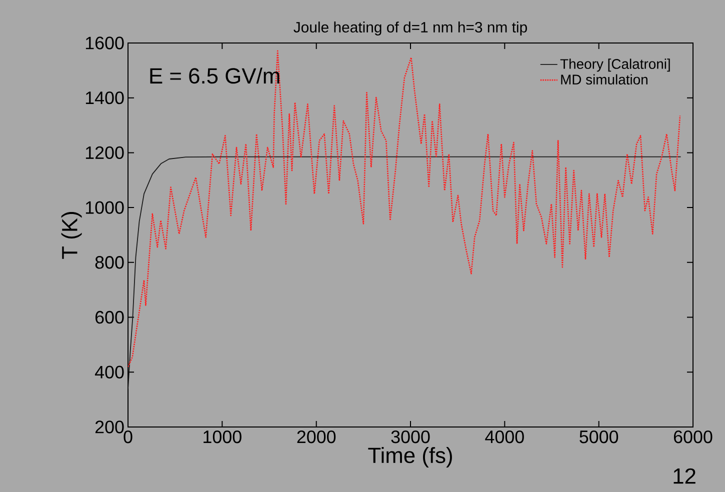 The width and height of the screenshot is (725, 492). What do you see at coordinates (109, 317) in the screenshot?
I see `y-tick-label: 600` at bounding box center [109, 317].